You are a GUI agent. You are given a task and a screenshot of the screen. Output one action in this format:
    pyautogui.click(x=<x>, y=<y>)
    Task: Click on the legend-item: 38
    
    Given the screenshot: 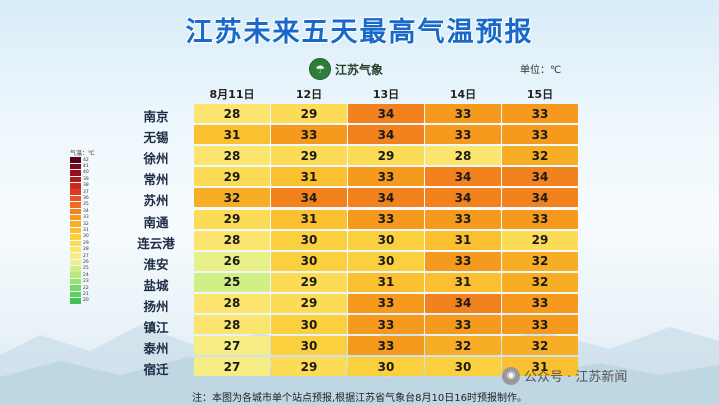 What is the action you would take?
    pyautogui.click(x=85, y=186)
    